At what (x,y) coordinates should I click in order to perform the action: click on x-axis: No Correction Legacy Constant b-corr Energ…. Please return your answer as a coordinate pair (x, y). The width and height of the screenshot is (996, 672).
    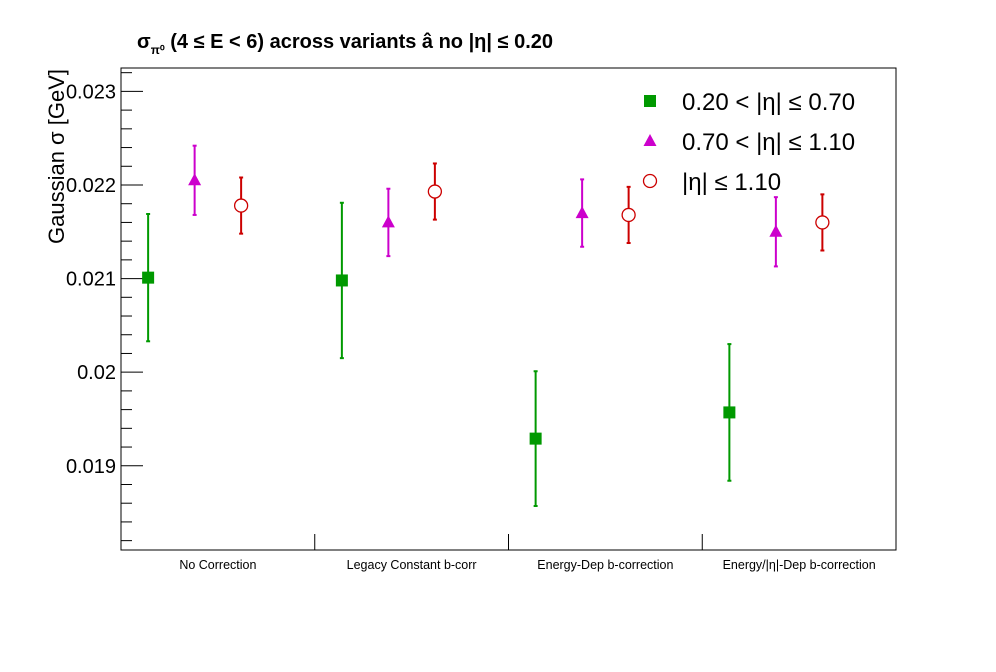
    Looking at the image, I should click on (527, 553).